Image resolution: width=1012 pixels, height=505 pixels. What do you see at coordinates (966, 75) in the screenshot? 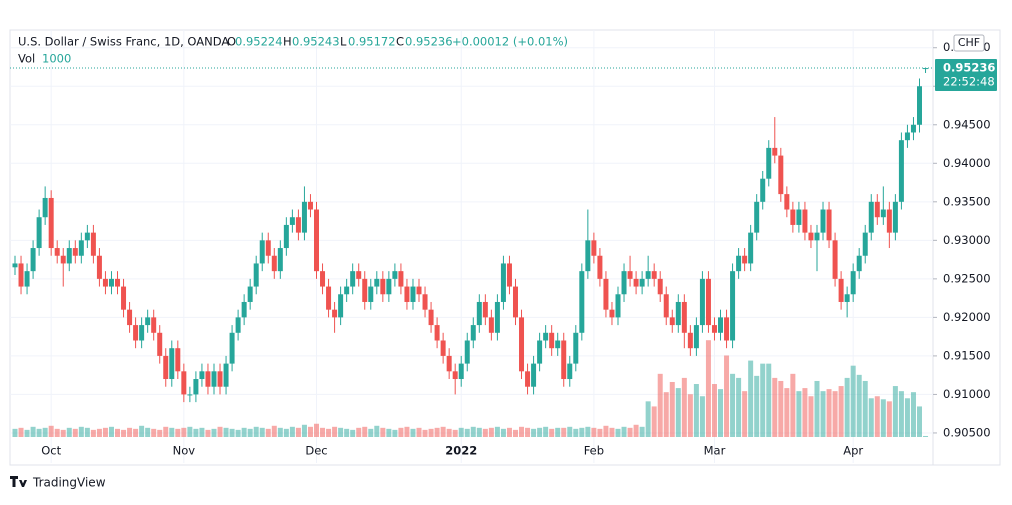
I see `last-price-badge` at bounding box center [966, 75].